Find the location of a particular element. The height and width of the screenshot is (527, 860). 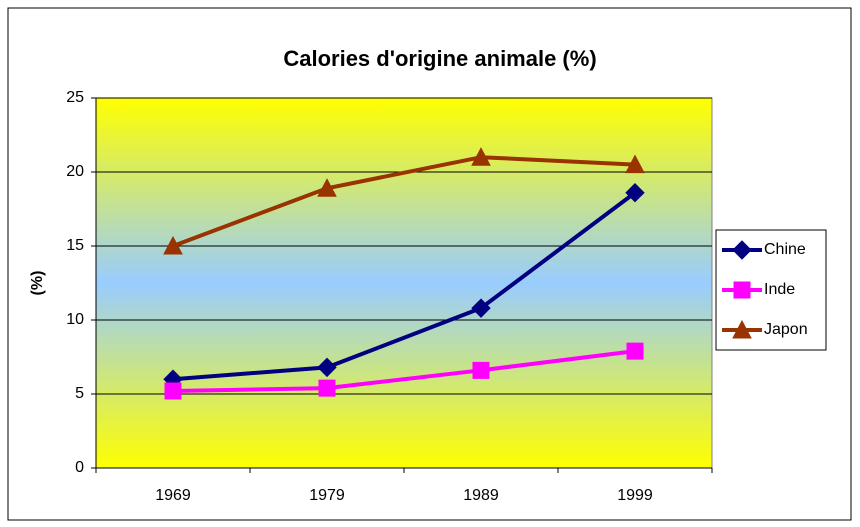

y-axis-label: (%) is located at coordinates (37, 283).